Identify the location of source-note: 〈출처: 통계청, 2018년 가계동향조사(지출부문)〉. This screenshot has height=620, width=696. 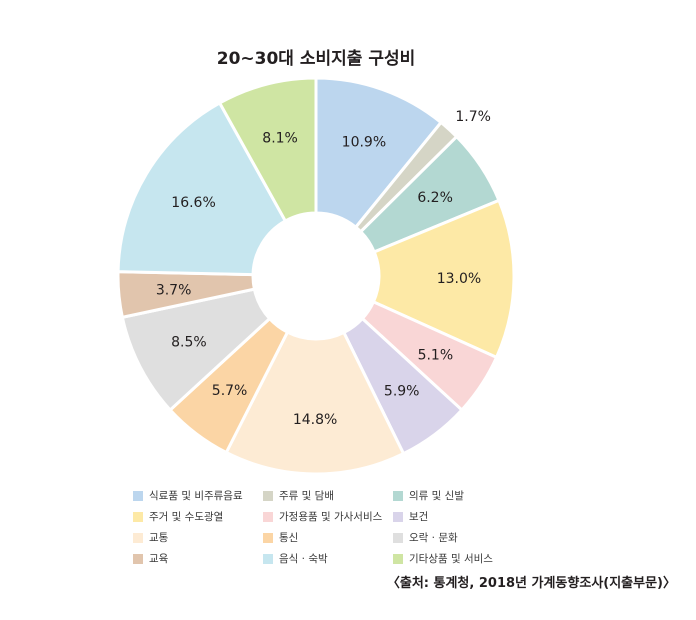
(531, 583).